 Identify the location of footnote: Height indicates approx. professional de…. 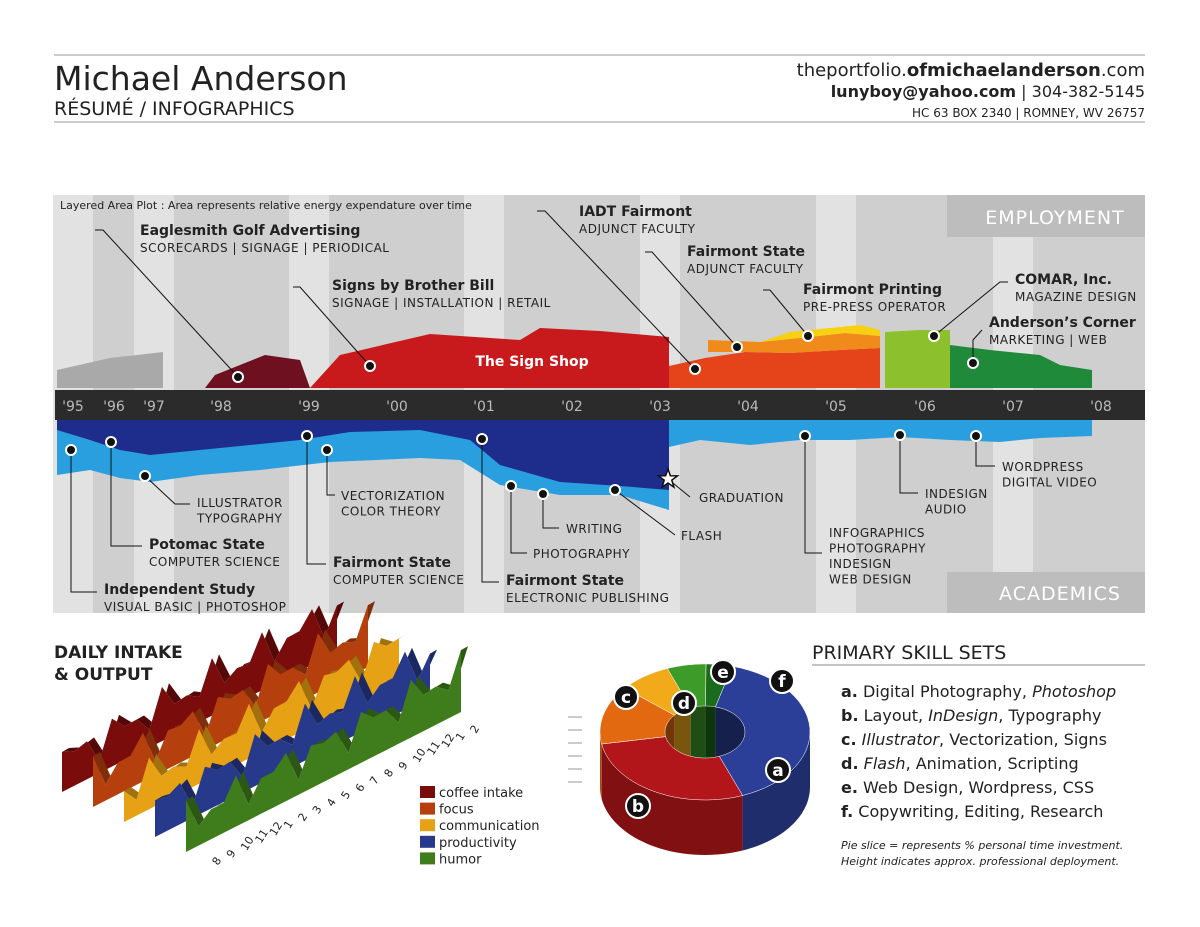
(980, 861).